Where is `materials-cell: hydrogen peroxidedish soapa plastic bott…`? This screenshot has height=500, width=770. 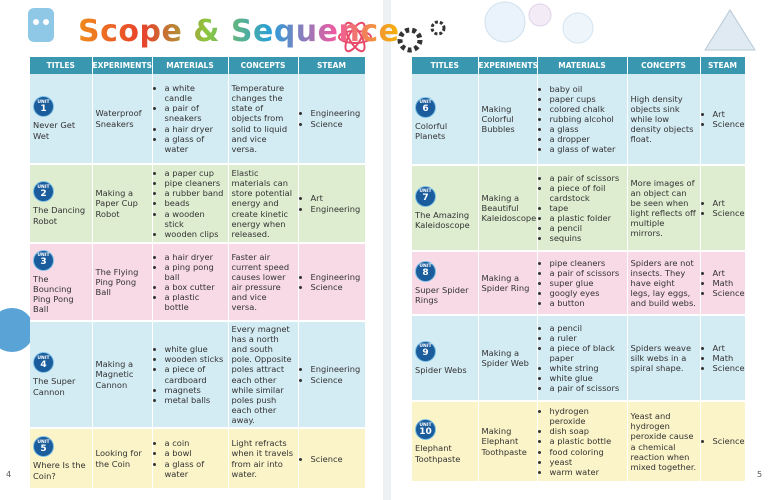
materials-cell: hydrogen peroxidedish soapa plastic bott… is located at coordinates (582, 442).